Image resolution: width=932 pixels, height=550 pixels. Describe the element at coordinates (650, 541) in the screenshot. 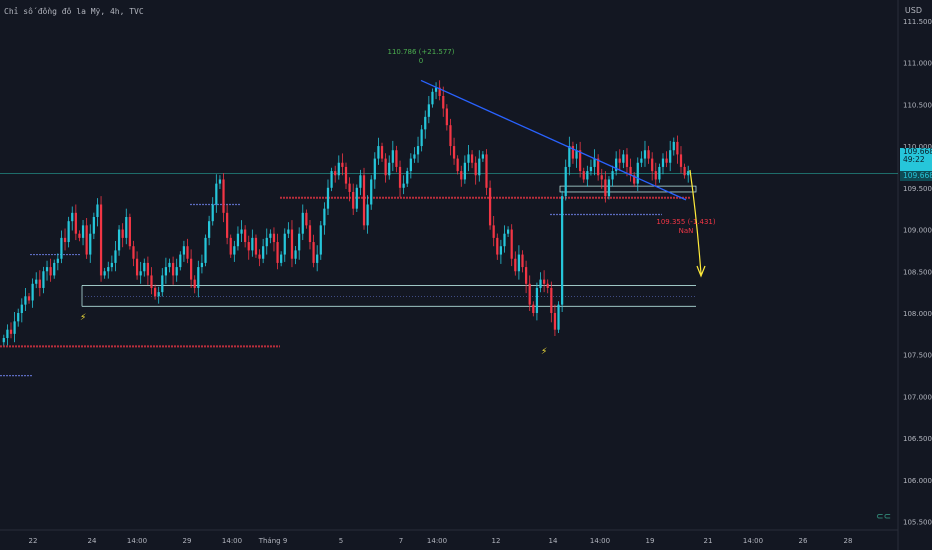

I see `time-tick-label: 19` at that location.